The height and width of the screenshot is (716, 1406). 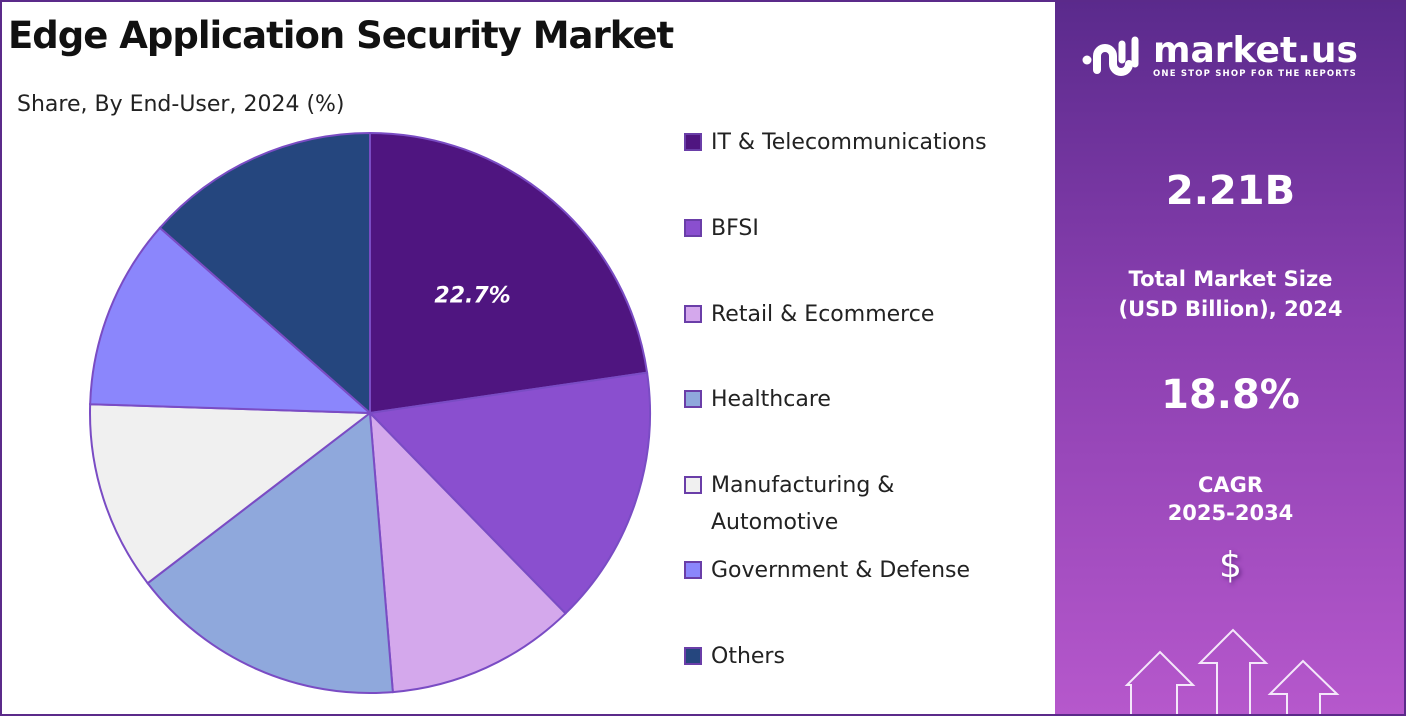 I want to click on cagr-period: 2025-2034, so click(x=1230, y=513).